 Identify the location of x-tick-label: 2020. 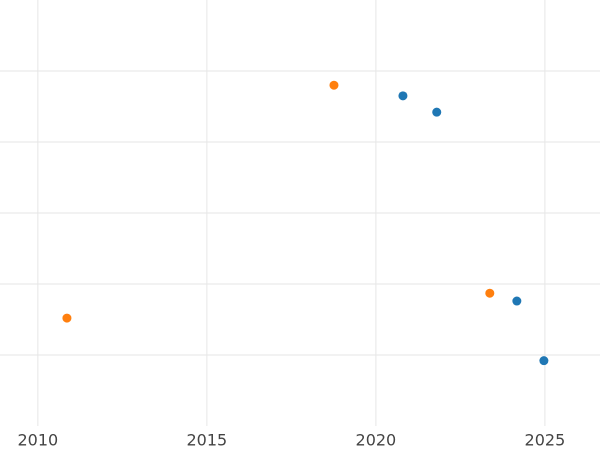
(376, 440).